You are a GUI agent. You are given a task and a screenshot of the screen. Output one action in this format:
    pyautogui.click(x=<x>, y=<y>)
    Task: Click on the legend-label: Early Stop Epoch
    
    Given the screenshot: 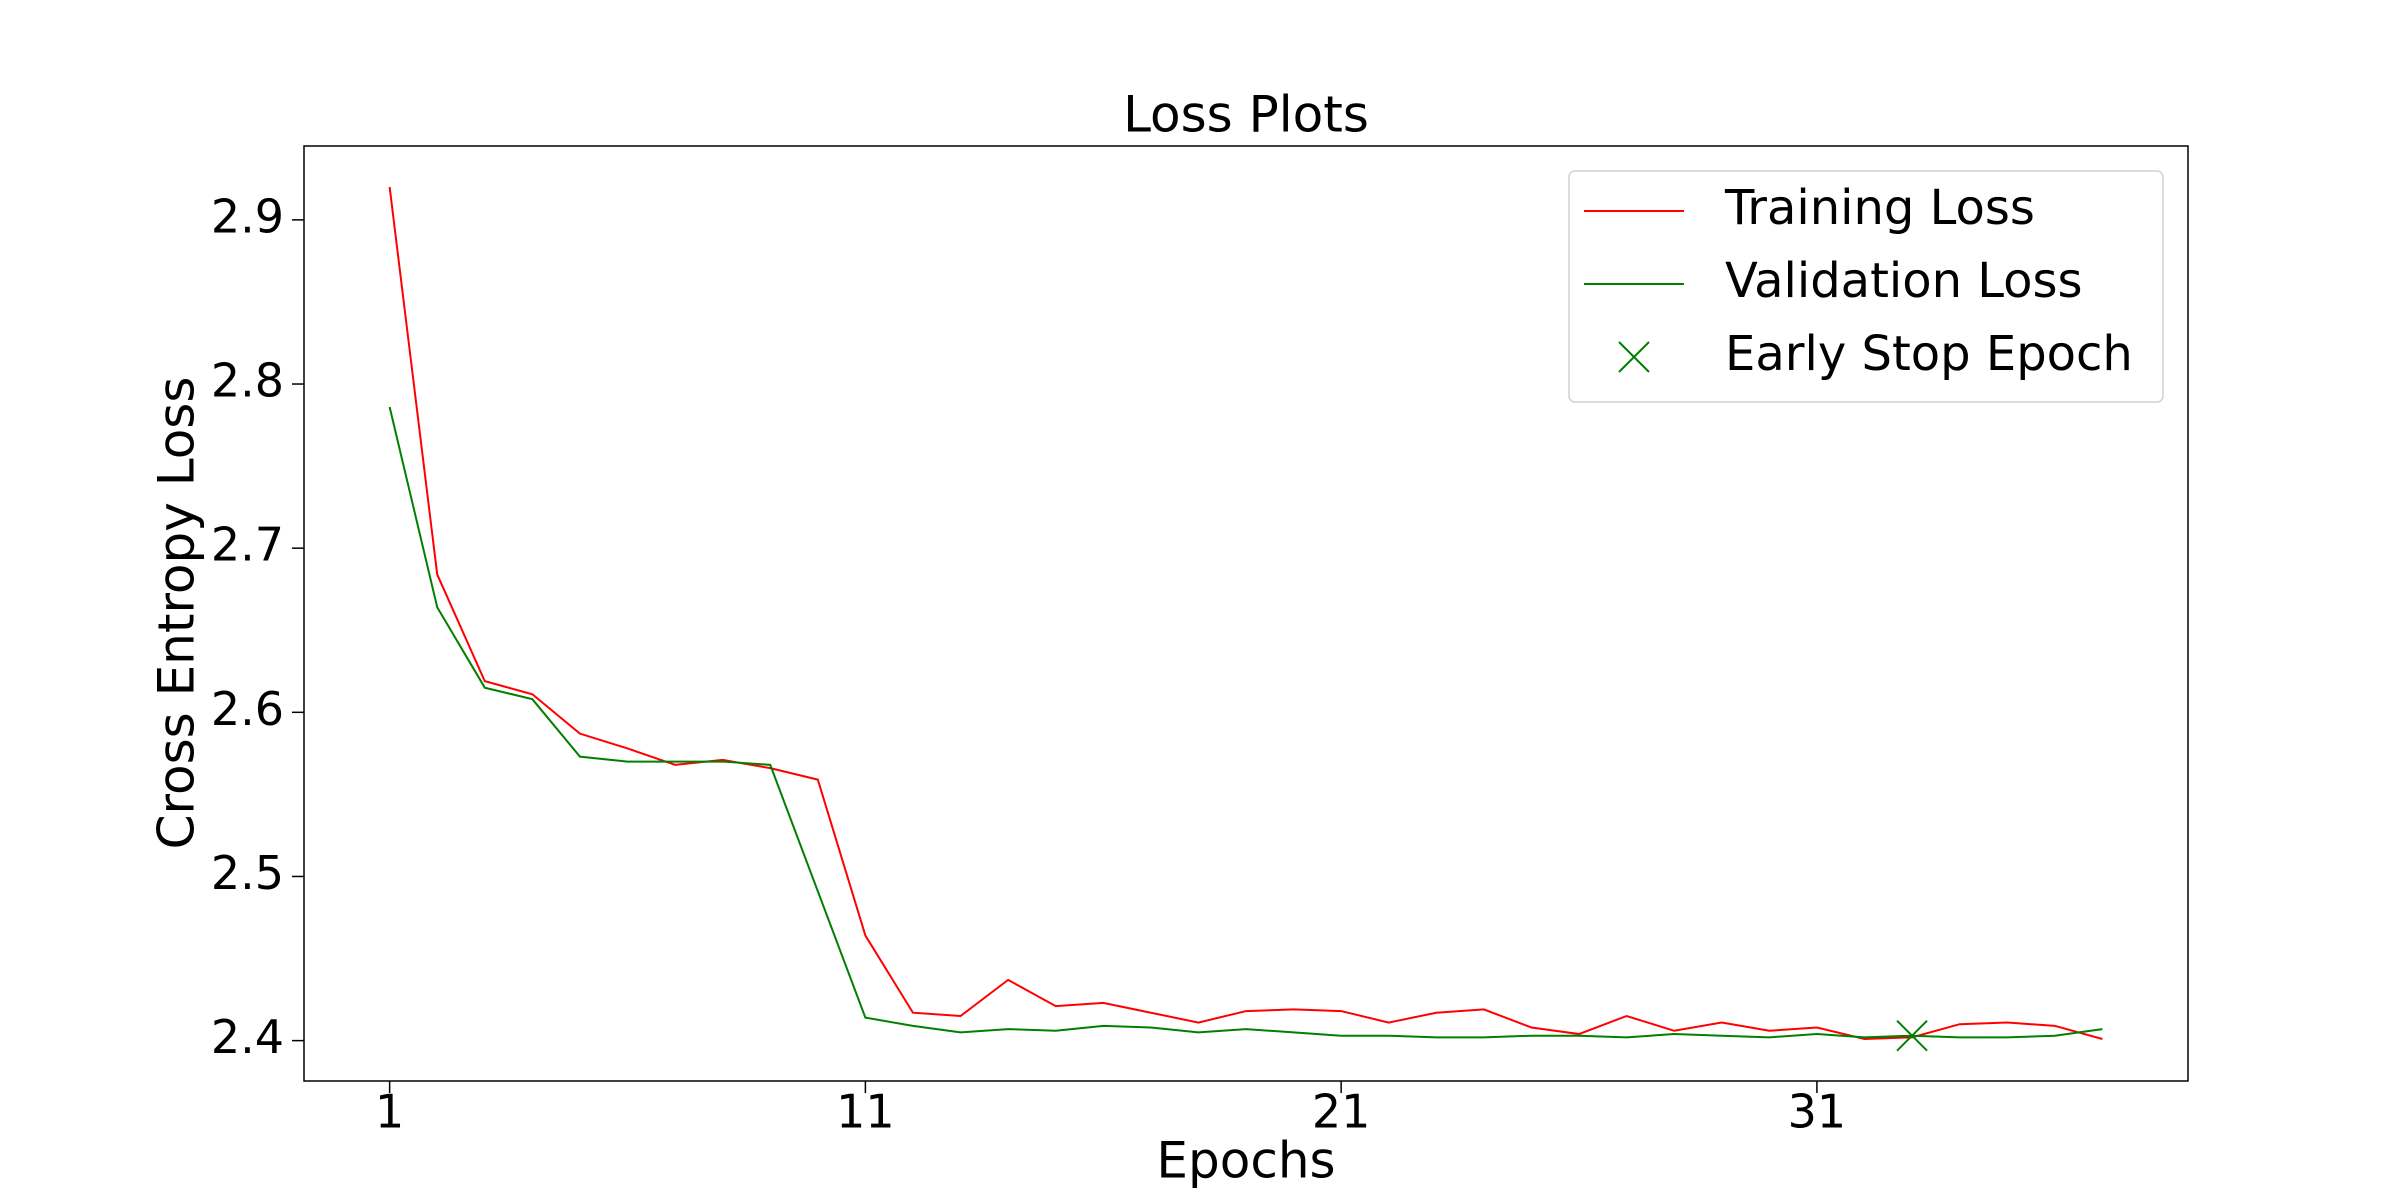 What is the action you would take?
    pyautogui.click(x=1929, y=354)
    